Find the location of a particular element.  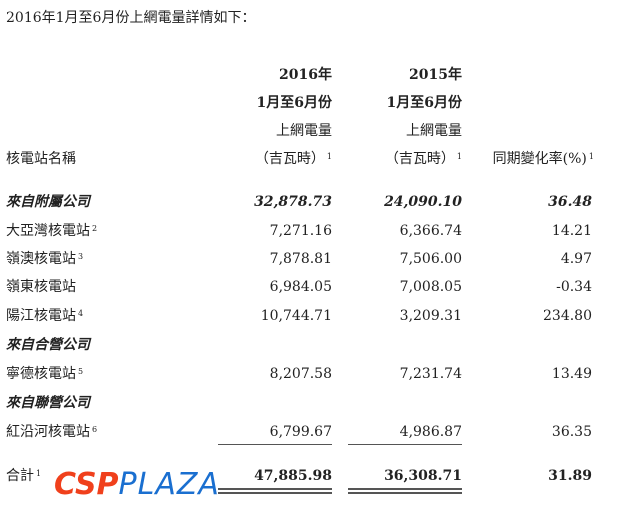

header-2015-line: 1月至6月份 is located at coordinates (424, 103).